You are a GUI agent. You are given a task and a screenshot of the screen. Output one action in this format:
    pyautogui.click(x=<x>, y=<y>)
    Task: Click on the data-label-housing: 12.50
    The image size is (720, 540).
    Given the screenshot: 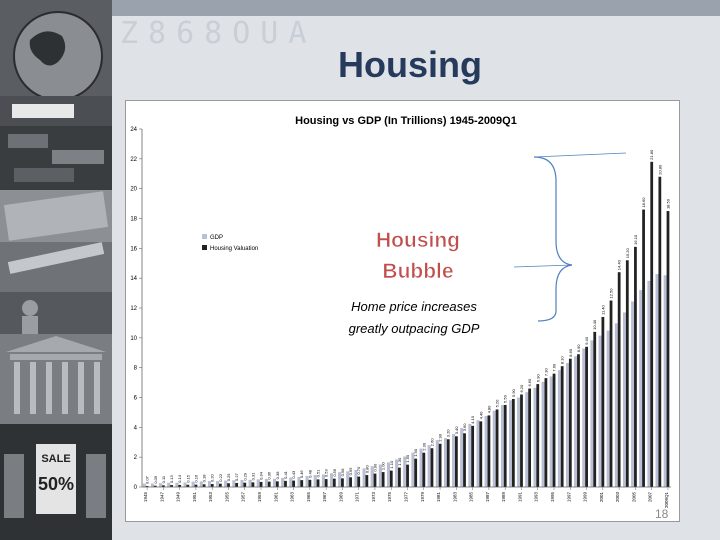 What is the action you would take?
    pyautogui.click(x=611, y=293)
    